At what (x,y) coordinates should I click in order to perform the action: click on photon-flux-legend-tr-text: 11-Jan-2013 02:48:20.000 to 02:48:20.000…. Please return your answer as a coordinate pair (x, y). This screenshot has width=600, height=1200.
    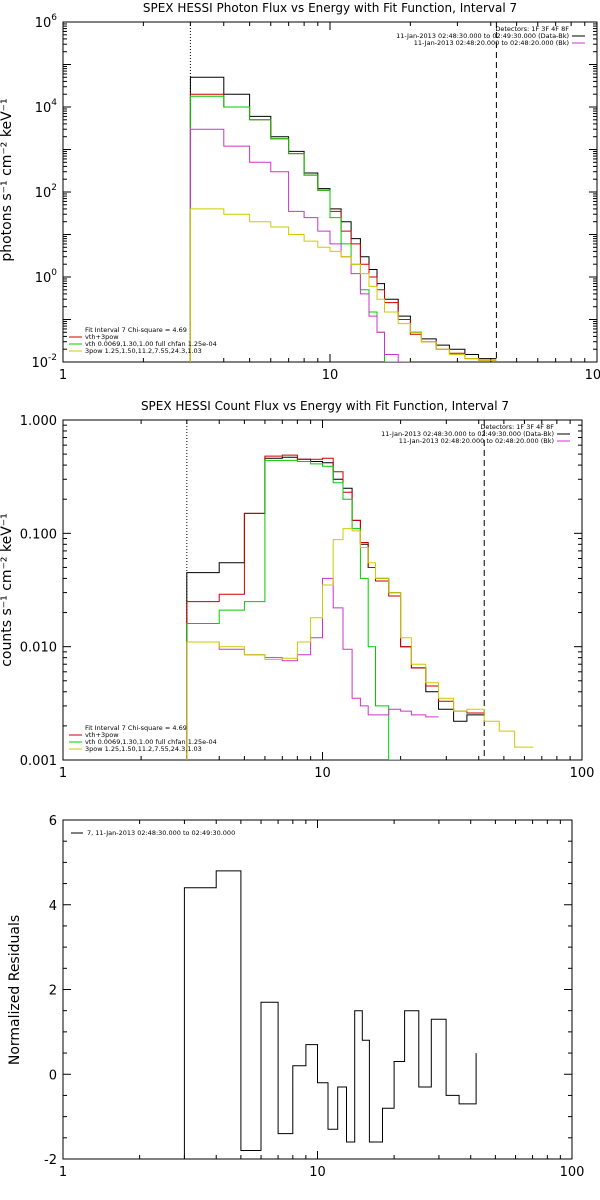
    Looking at the image, I should click on (491, 43).